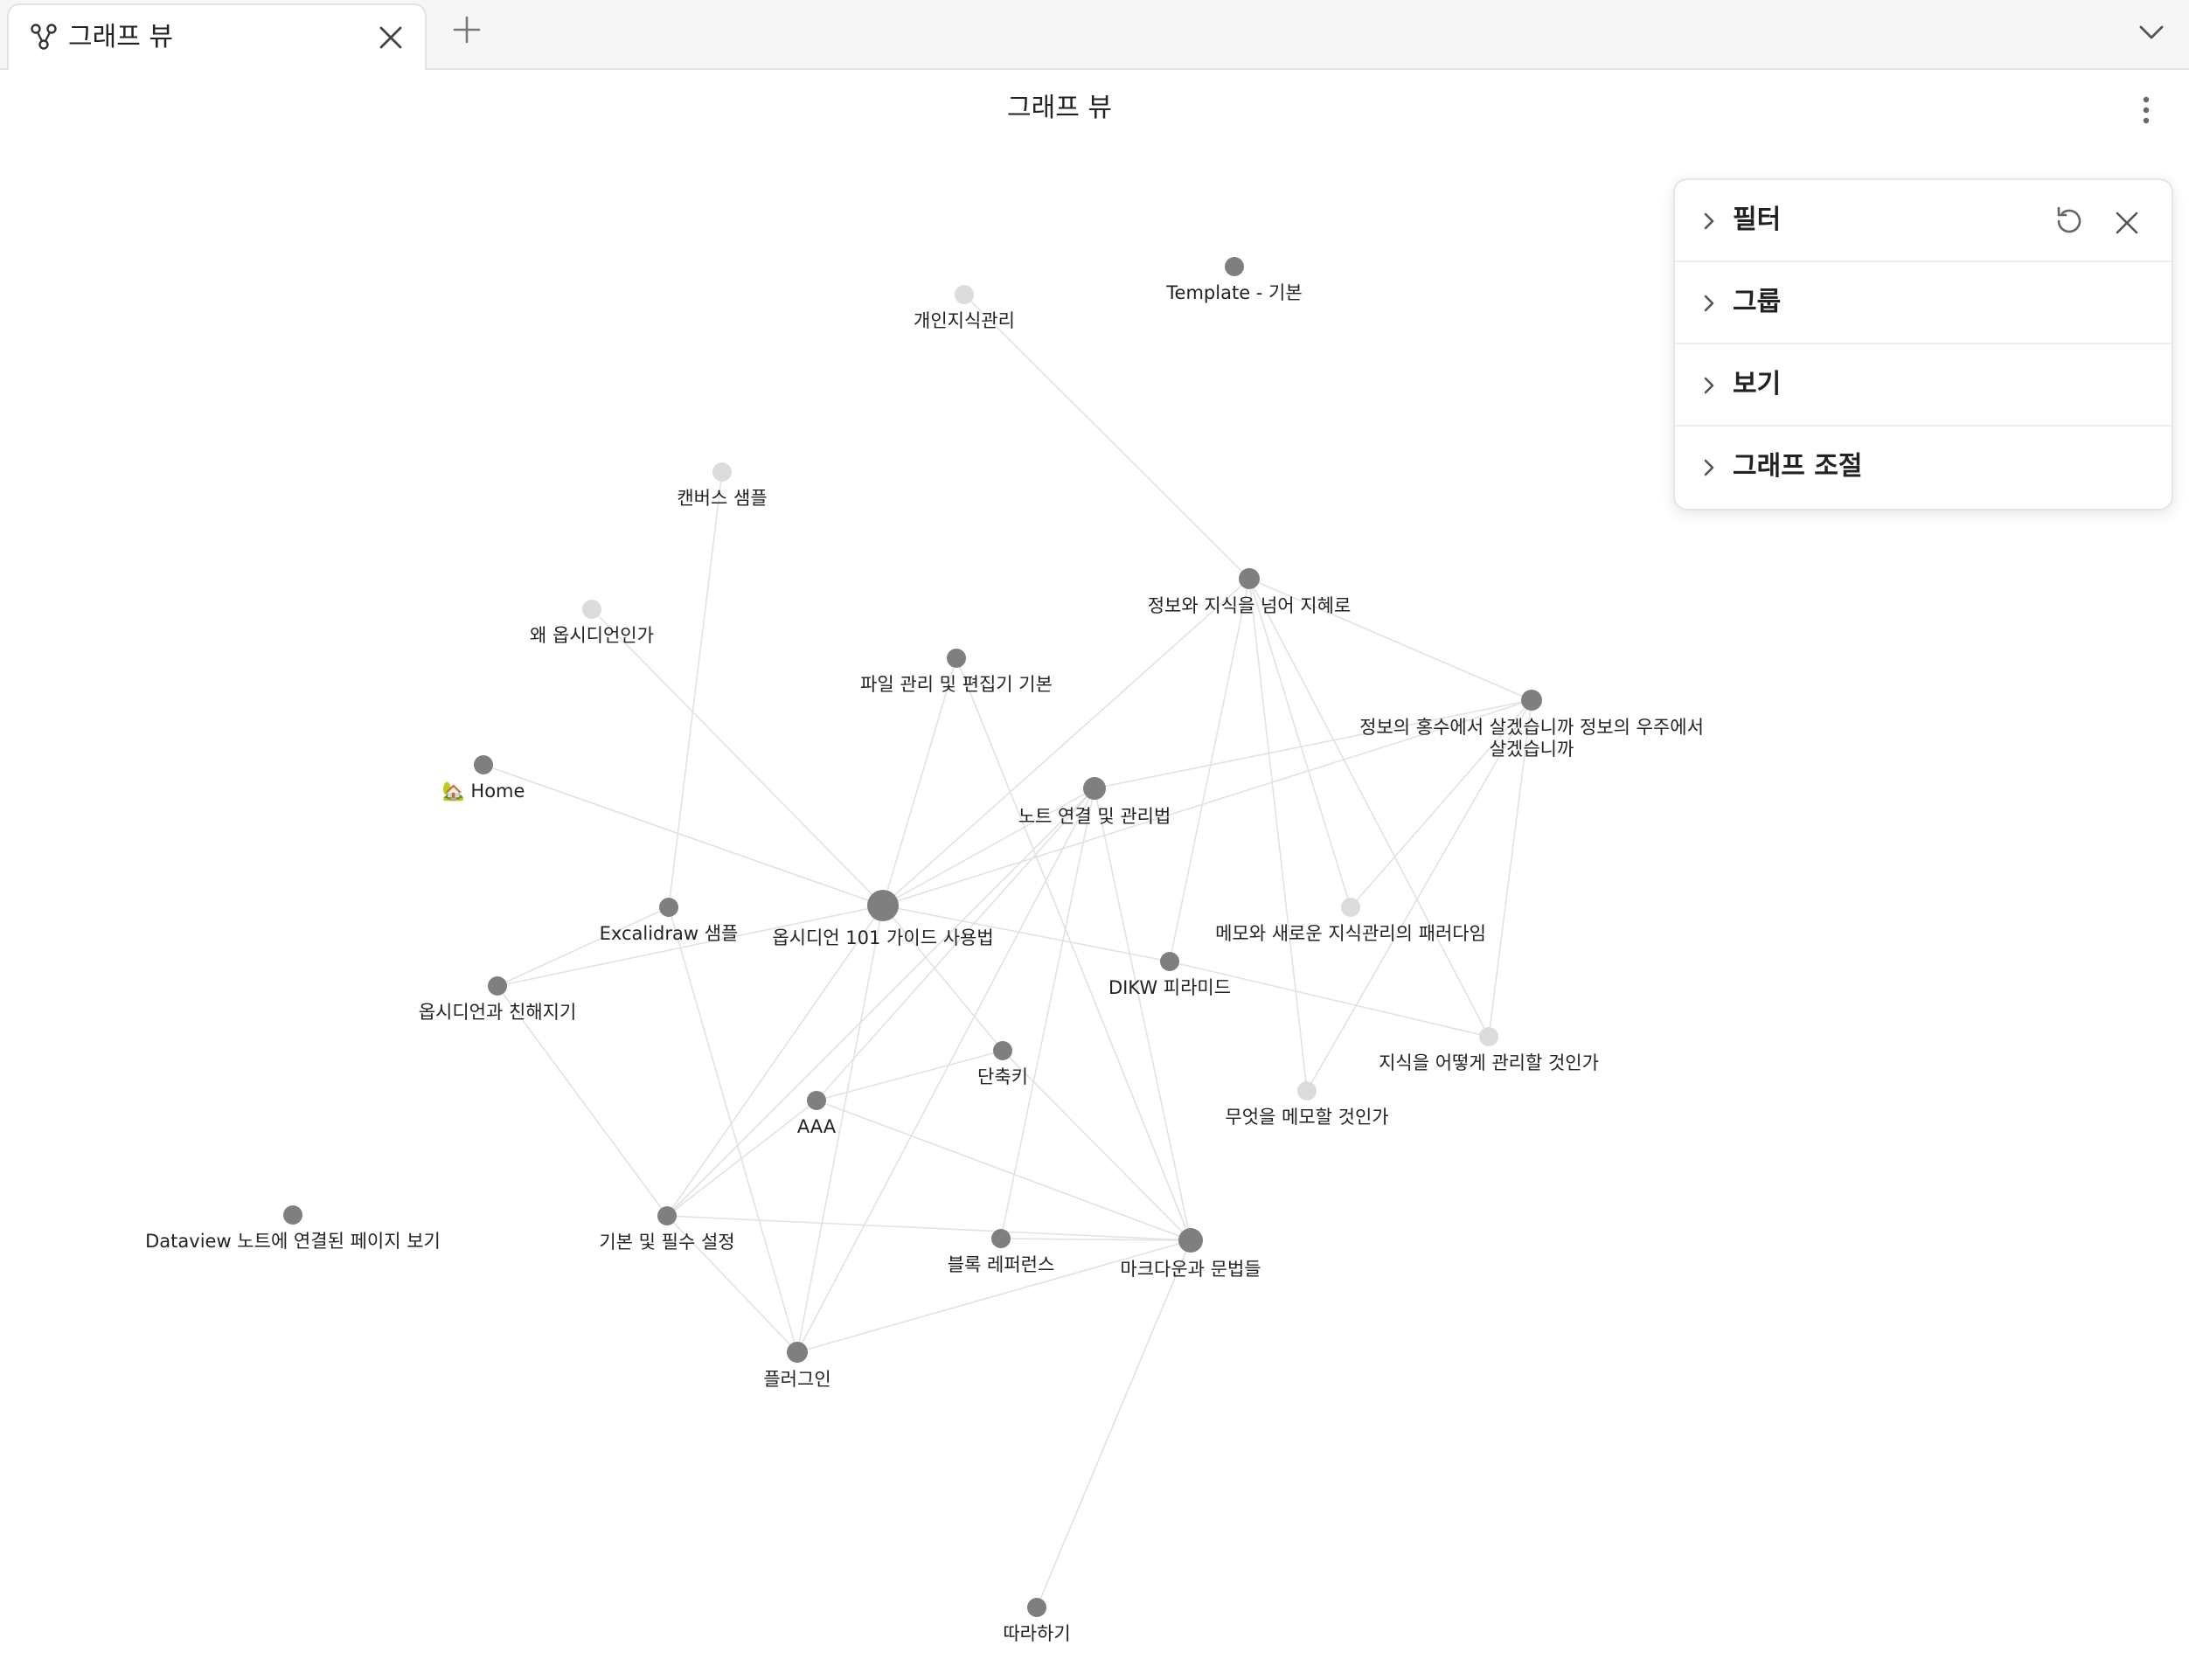  I want to click on section-filter: 필터, so click(1923, 221).